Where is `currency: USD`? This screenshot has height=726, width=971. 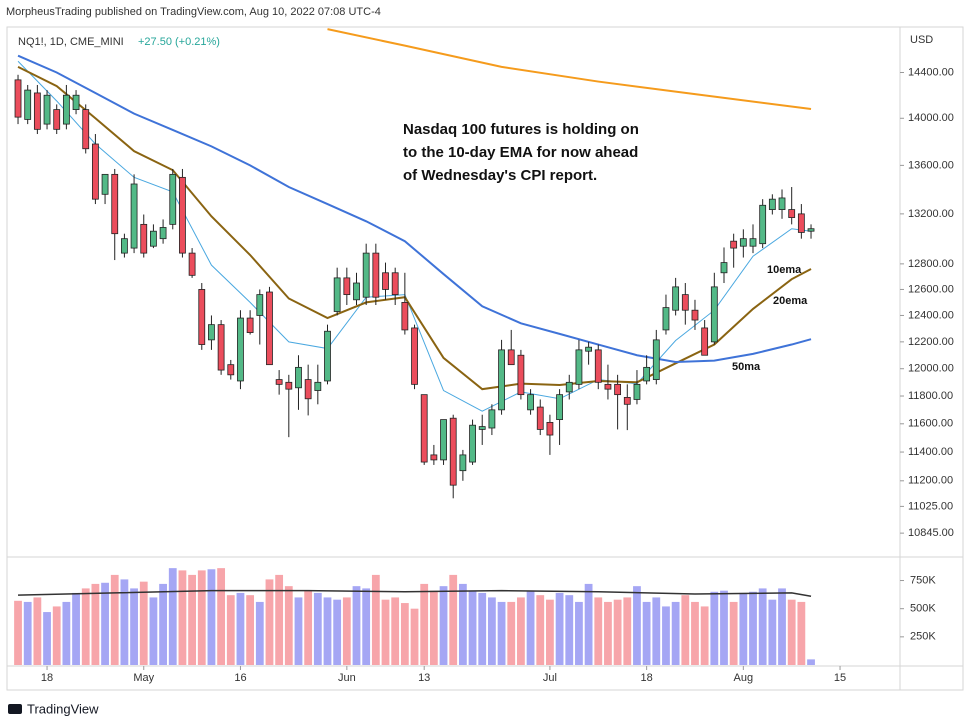 currency: USD is located at coordinates (921, 40).